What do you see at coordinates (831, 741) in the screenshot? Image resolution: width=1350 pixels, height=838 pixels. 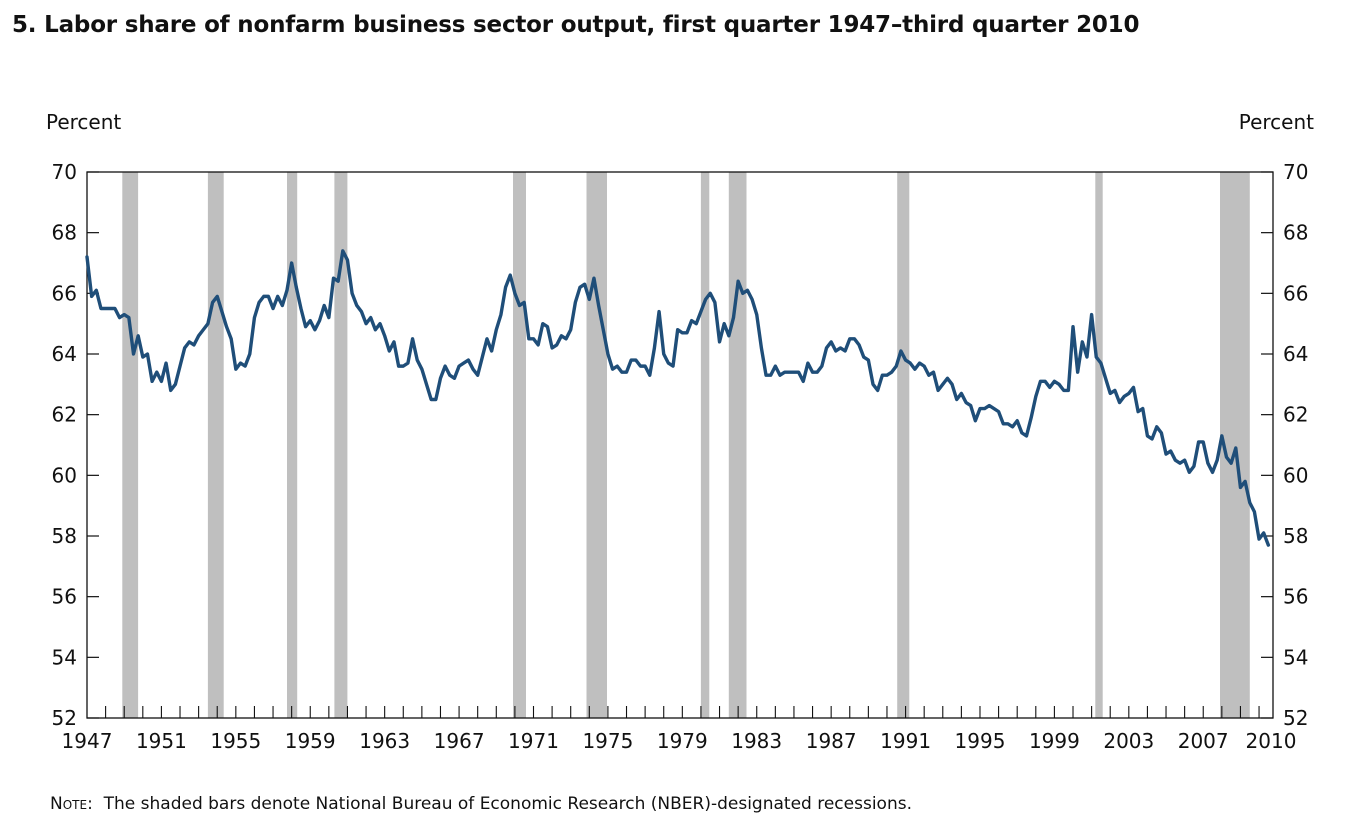 I see `x-tick-label-1987: 1987` at bounding box center [831, 741].